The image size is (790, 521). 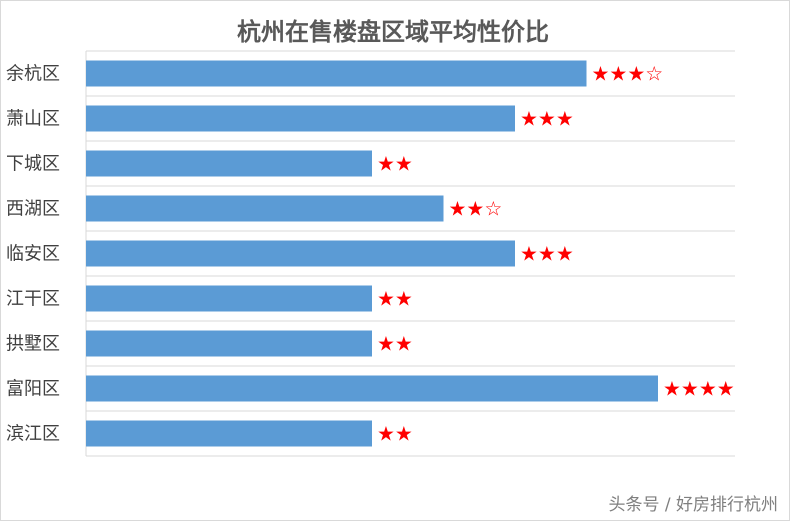 I want to click on category-label: 富阳区, so click(x=33, y=389).